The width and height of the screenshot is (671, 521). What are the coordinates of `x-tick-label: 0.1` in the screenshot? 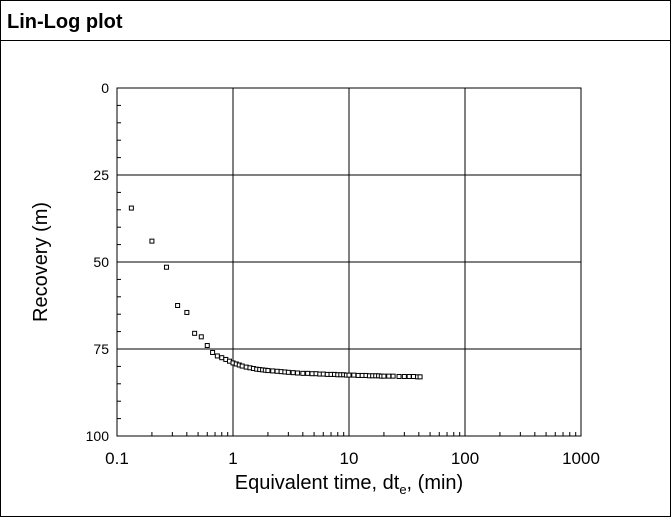 It's located at (117, 458).